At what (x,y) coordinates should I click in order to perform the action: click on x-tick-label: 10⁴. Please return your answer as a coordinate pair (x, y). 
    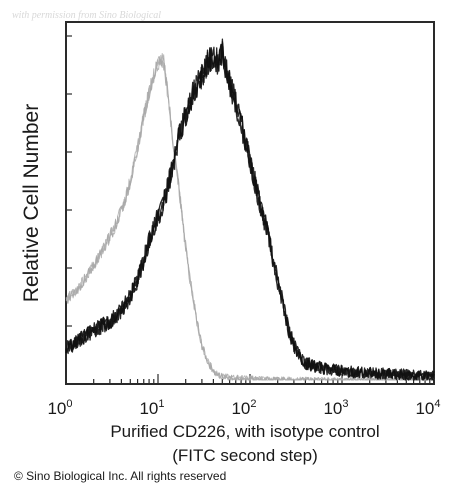
    Looking at the image, I should click on (427, 408).